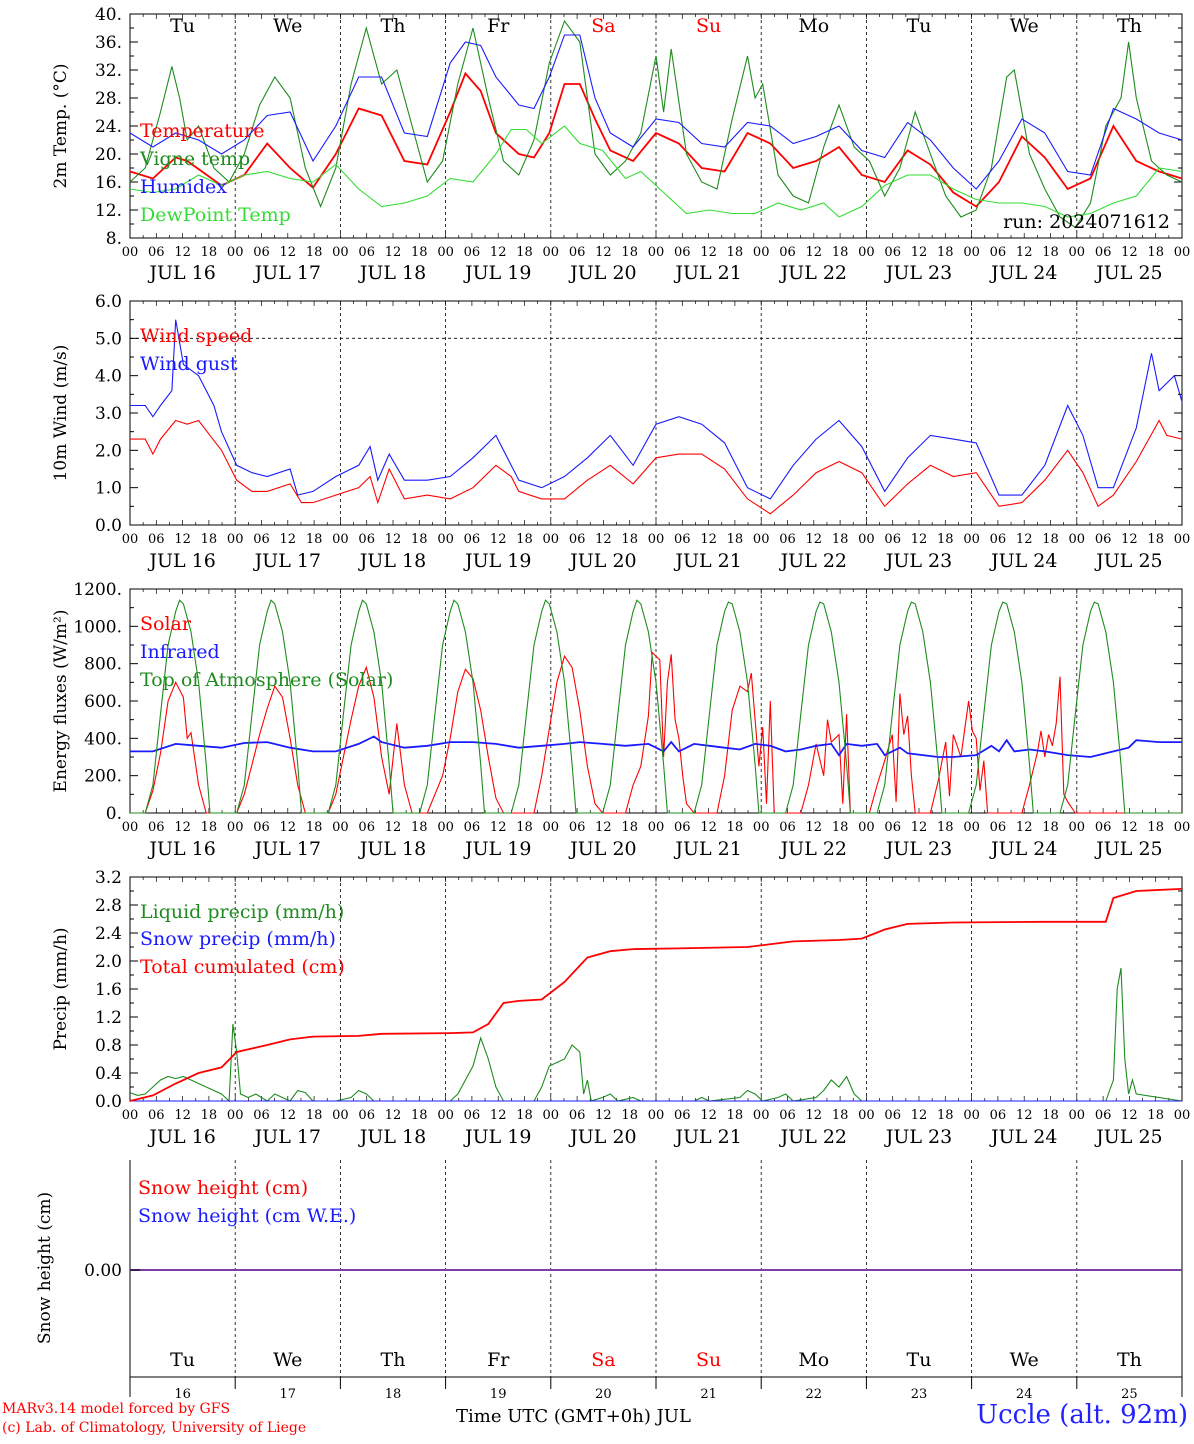  Describe the element at coordinates (103, 1271) in the screenshot. I see `y-tick-label: 0.00` at that location.